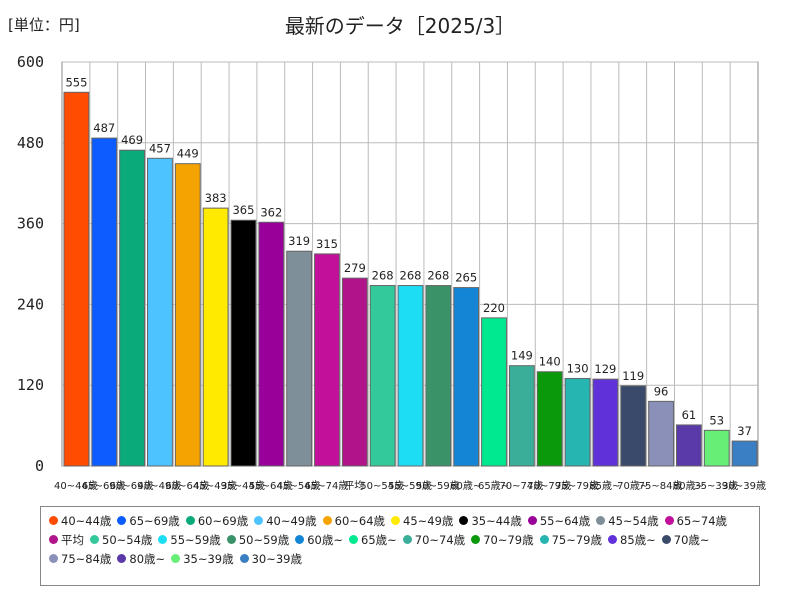 This screenshot has height=600, width=800. What do you see at coordinates (291, 520) in the screenshot?
I see `legend-label: 40~49歳` at bounding box center [291, 520].